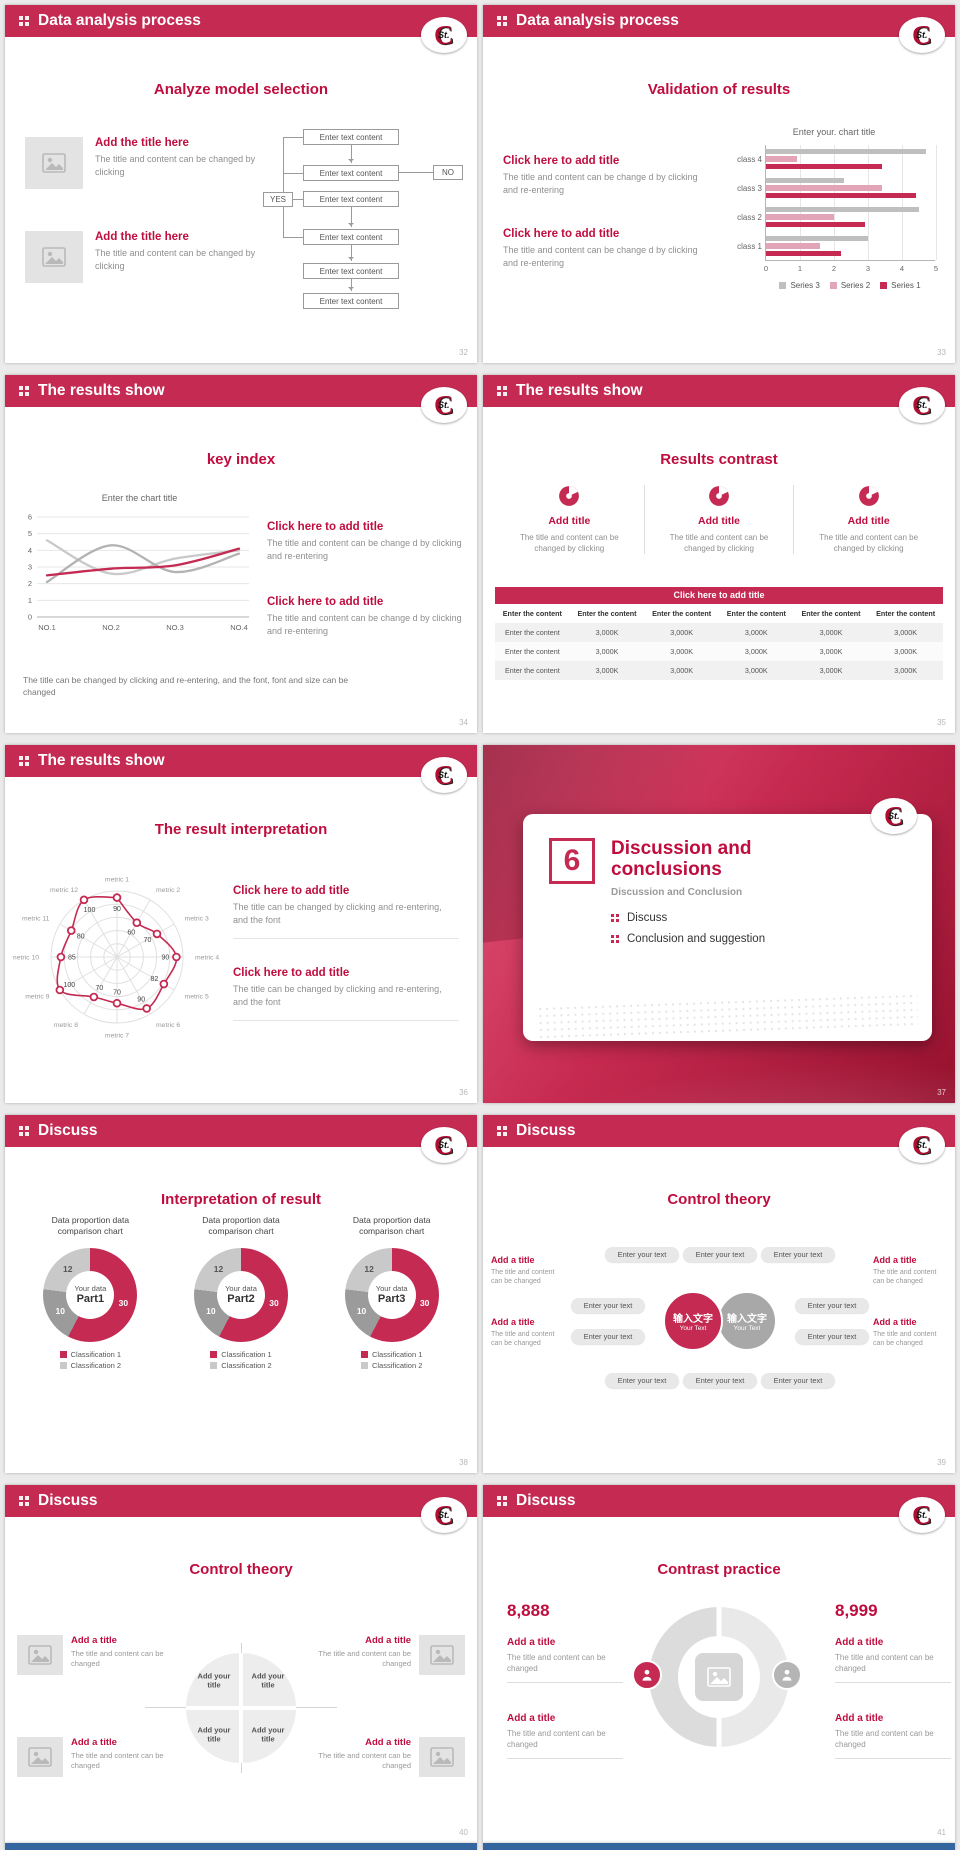 The height and width of the screenshot is (1850, 960). What do you see at coordinates (117, 909) in the screenshot?
I see `svg-text: 90` at bounding box center [117, 909].